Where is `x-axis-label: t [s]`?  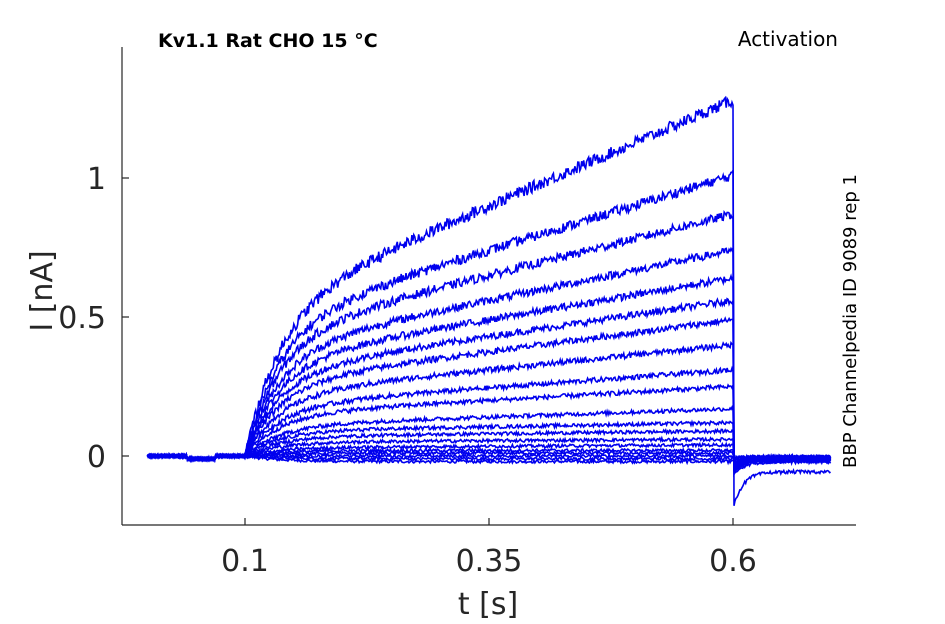 x-axis-label: t [s] is located at coordinates (488, 604).